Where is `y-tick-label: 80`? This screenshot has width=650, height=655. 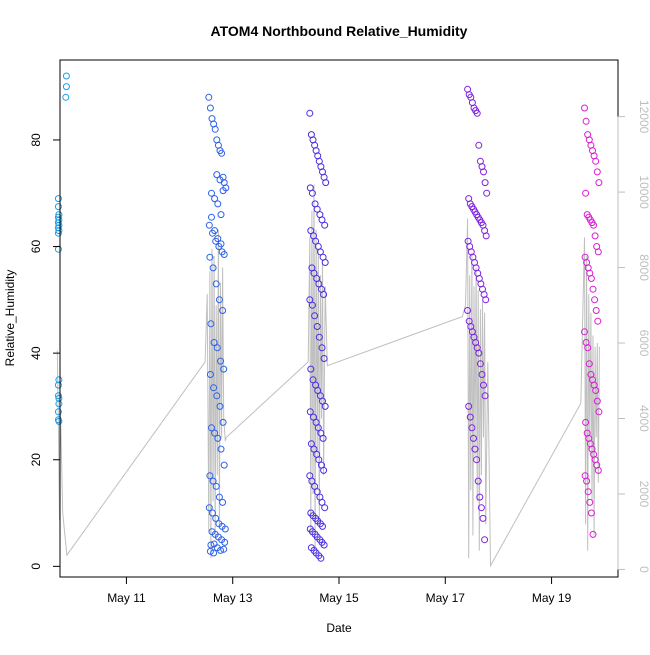
y-tick-label: 80 is located at coordinates (36, 140).